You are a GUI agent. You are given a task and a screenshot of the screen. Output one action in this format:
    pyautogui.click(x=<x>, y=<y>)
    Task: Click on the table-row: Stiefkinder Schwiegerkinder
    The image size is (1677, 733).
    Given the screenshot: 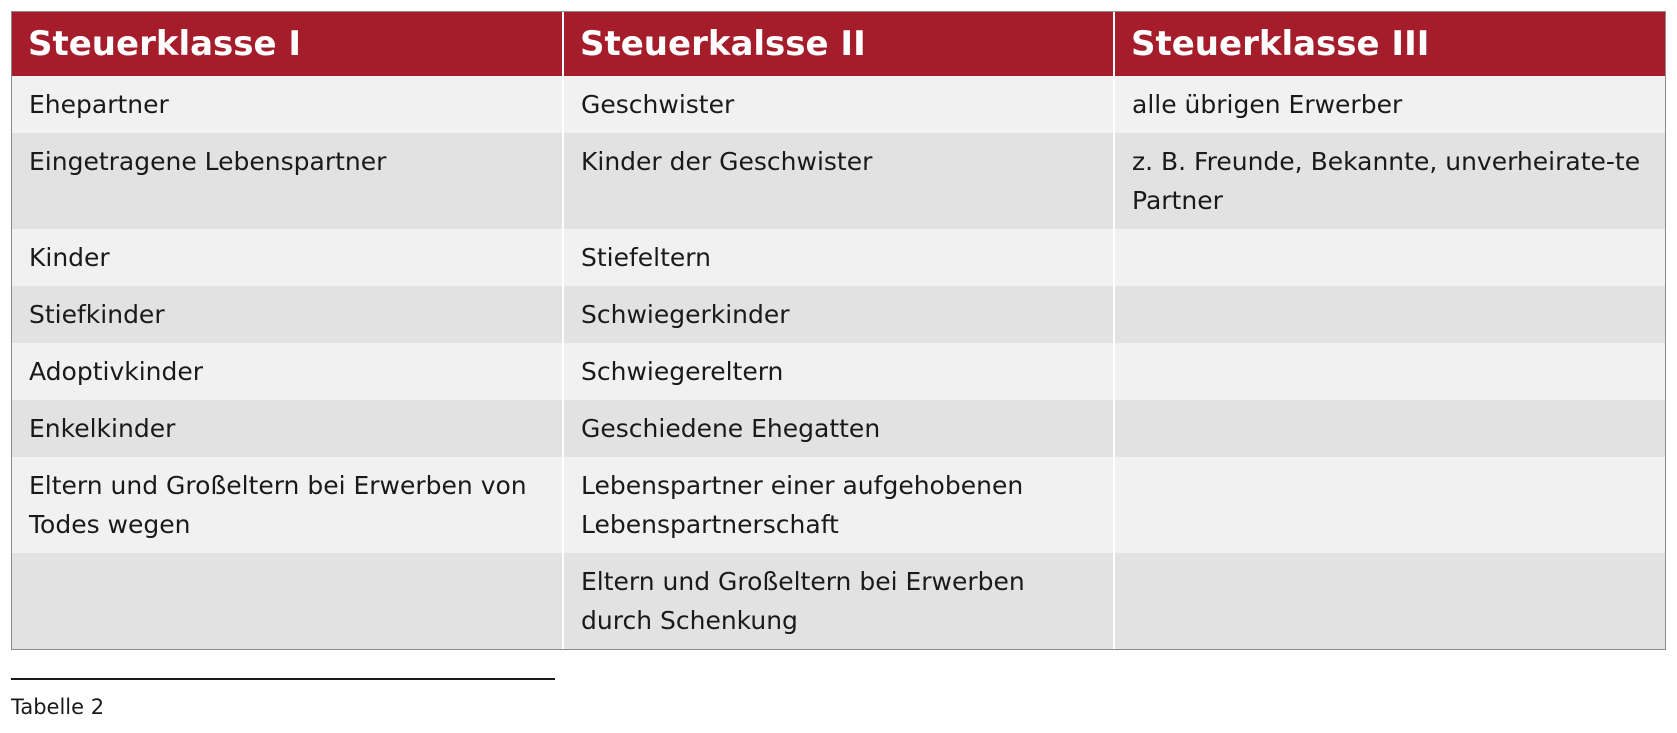 What is the action you would take?
    pyautogui.click(x=838, y=314)
    